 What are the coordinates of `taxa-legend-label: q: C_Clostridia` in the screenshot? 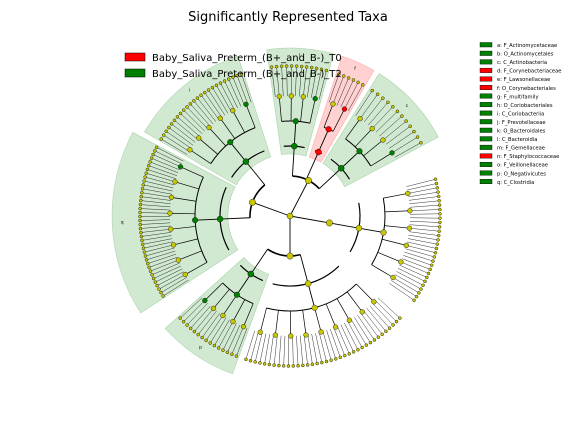 It's located at (515, 183).